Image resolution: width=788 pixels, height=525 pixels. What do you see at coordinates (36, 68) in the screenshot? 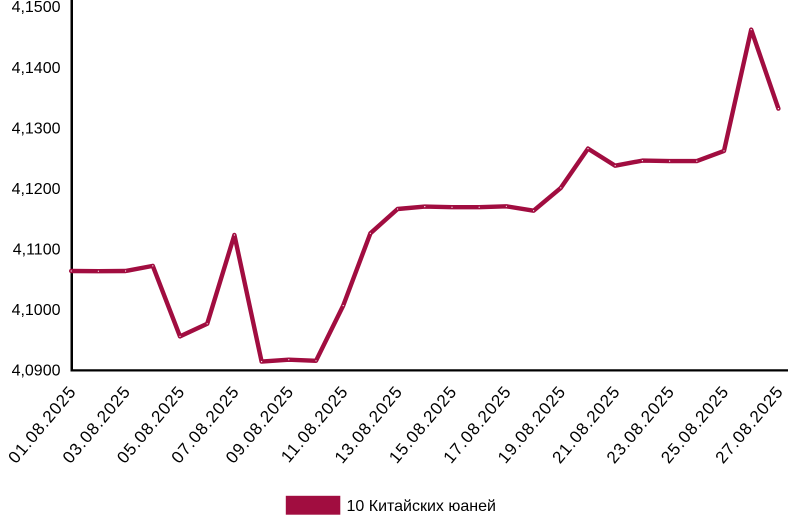
I see `svg-text: 4,1400` at bounding box center [36, 68].